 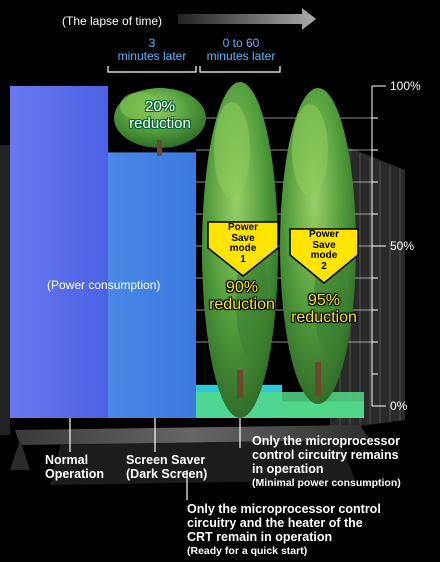 What do you see at coordinates (59, 252) in the screenshot?
I see `bar-normal-operation` at bounding box center [59, 252].